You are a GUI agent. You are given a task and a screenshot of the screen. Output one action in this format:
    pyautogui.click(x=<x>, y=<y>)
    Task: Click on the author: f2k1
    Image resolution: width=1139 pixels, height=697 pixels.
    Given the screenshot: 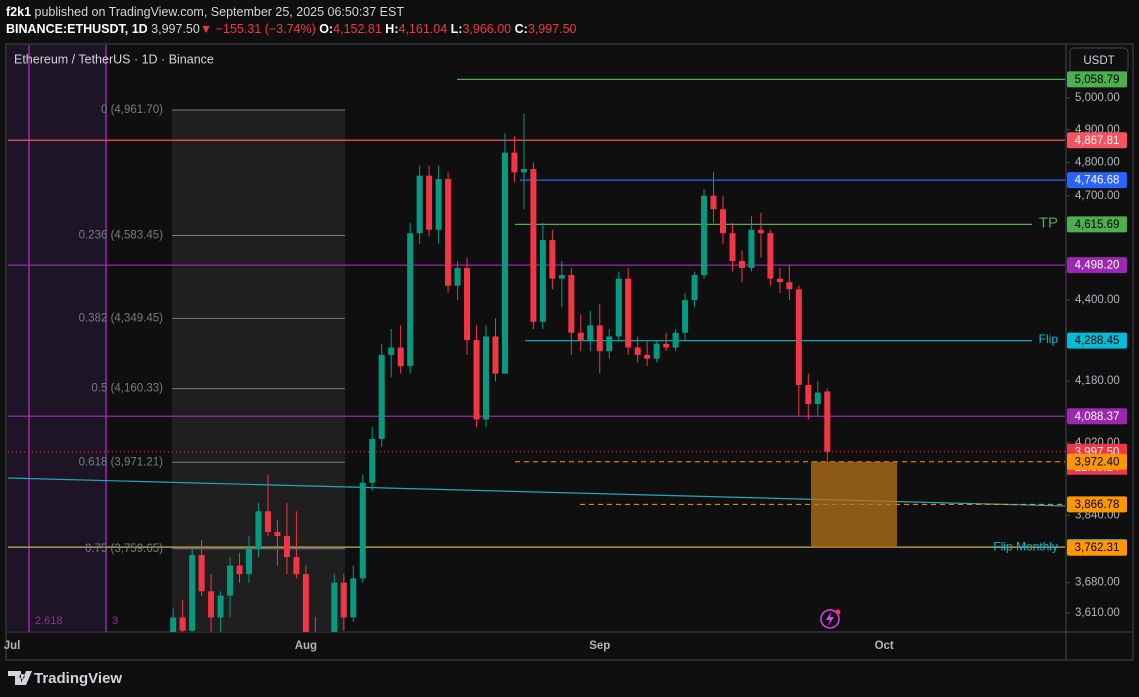 What is the action you would take?
    pyautogui.click(x=19, y=12)
    